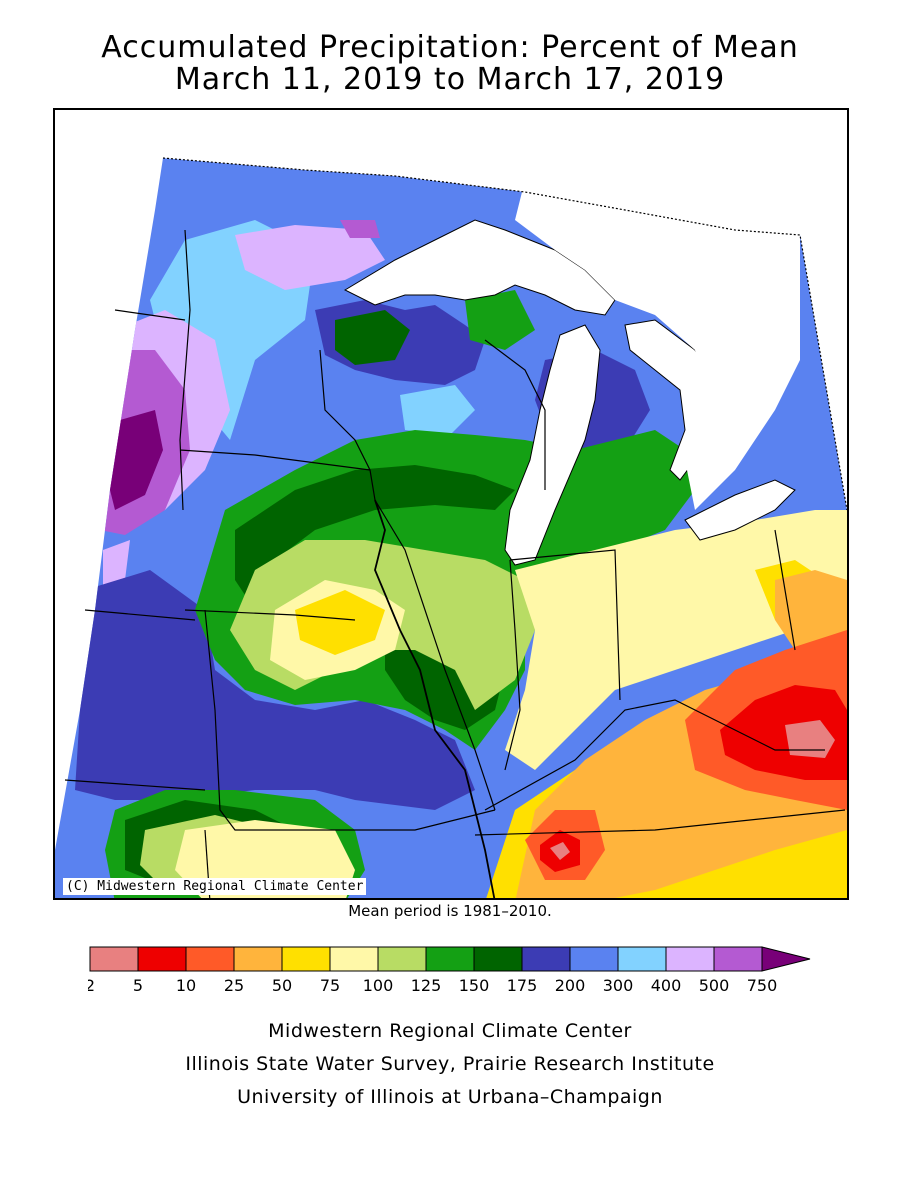  I want to click on field-50-75-c, so click(340, 622).